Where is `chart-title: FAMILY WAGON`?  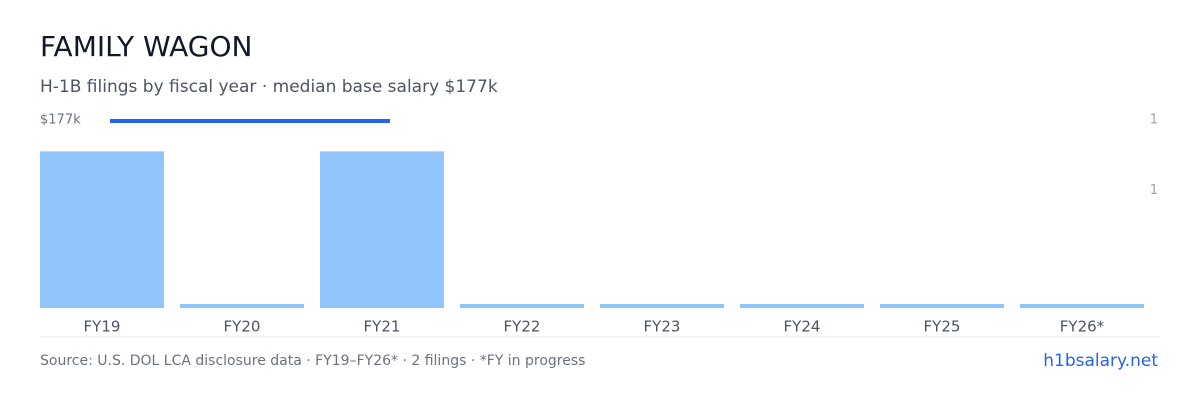 chart-title: FAMILY WAGON is located at coordinates (146, 46).